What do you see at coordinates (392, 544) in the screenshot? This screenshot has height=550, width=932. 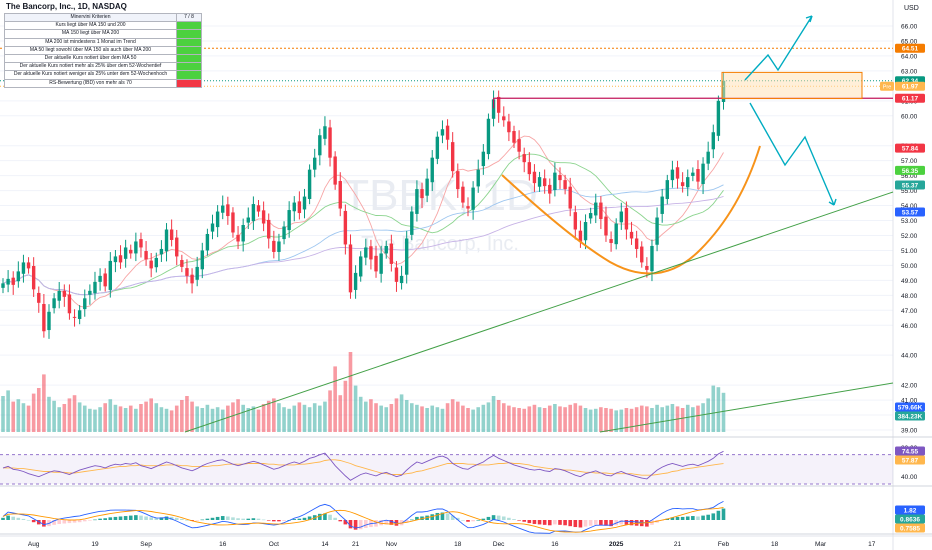 I see `time-tick-label: Nov` at bounding box center [392, 544].